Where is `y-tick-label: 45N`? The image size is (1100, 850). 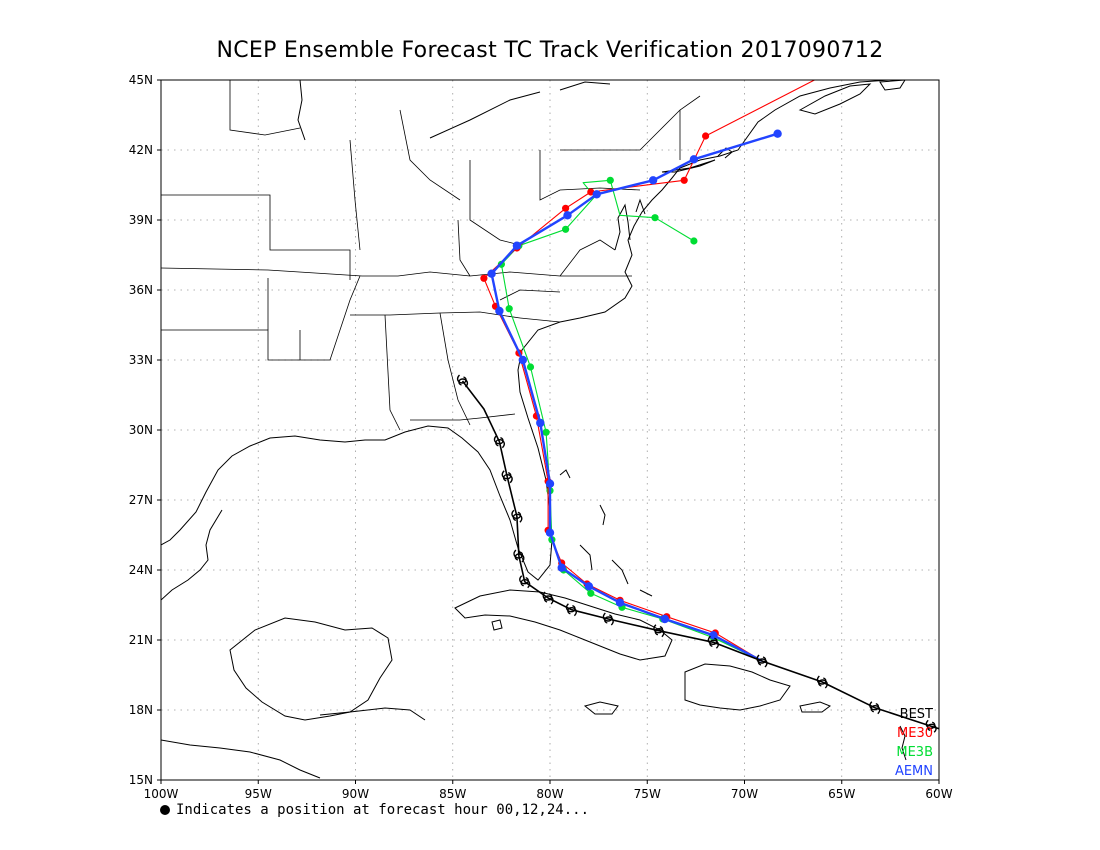
y-tick-label: 45N is located at coordinates (141, 80).